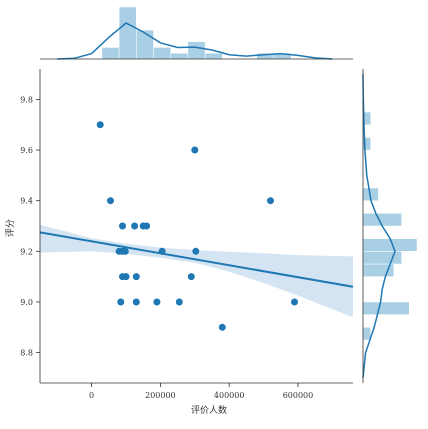 This screenshot has height=429, width=428. Describe the element at coordinates (91, 395) in the screenshot. I see `x-tick-label-0: 0` at that location.